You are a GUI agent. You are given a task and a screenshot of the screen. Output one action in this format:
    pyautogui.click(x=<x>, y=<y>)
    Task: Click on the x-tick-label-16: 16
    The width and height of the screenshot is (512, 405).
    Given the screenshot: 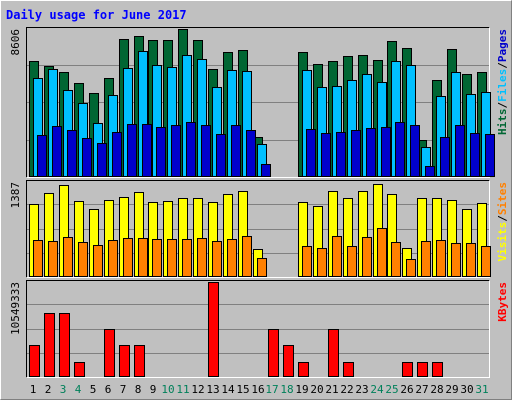 What is the action you would take?
    pyautogui.click(x=257, y=389)
    